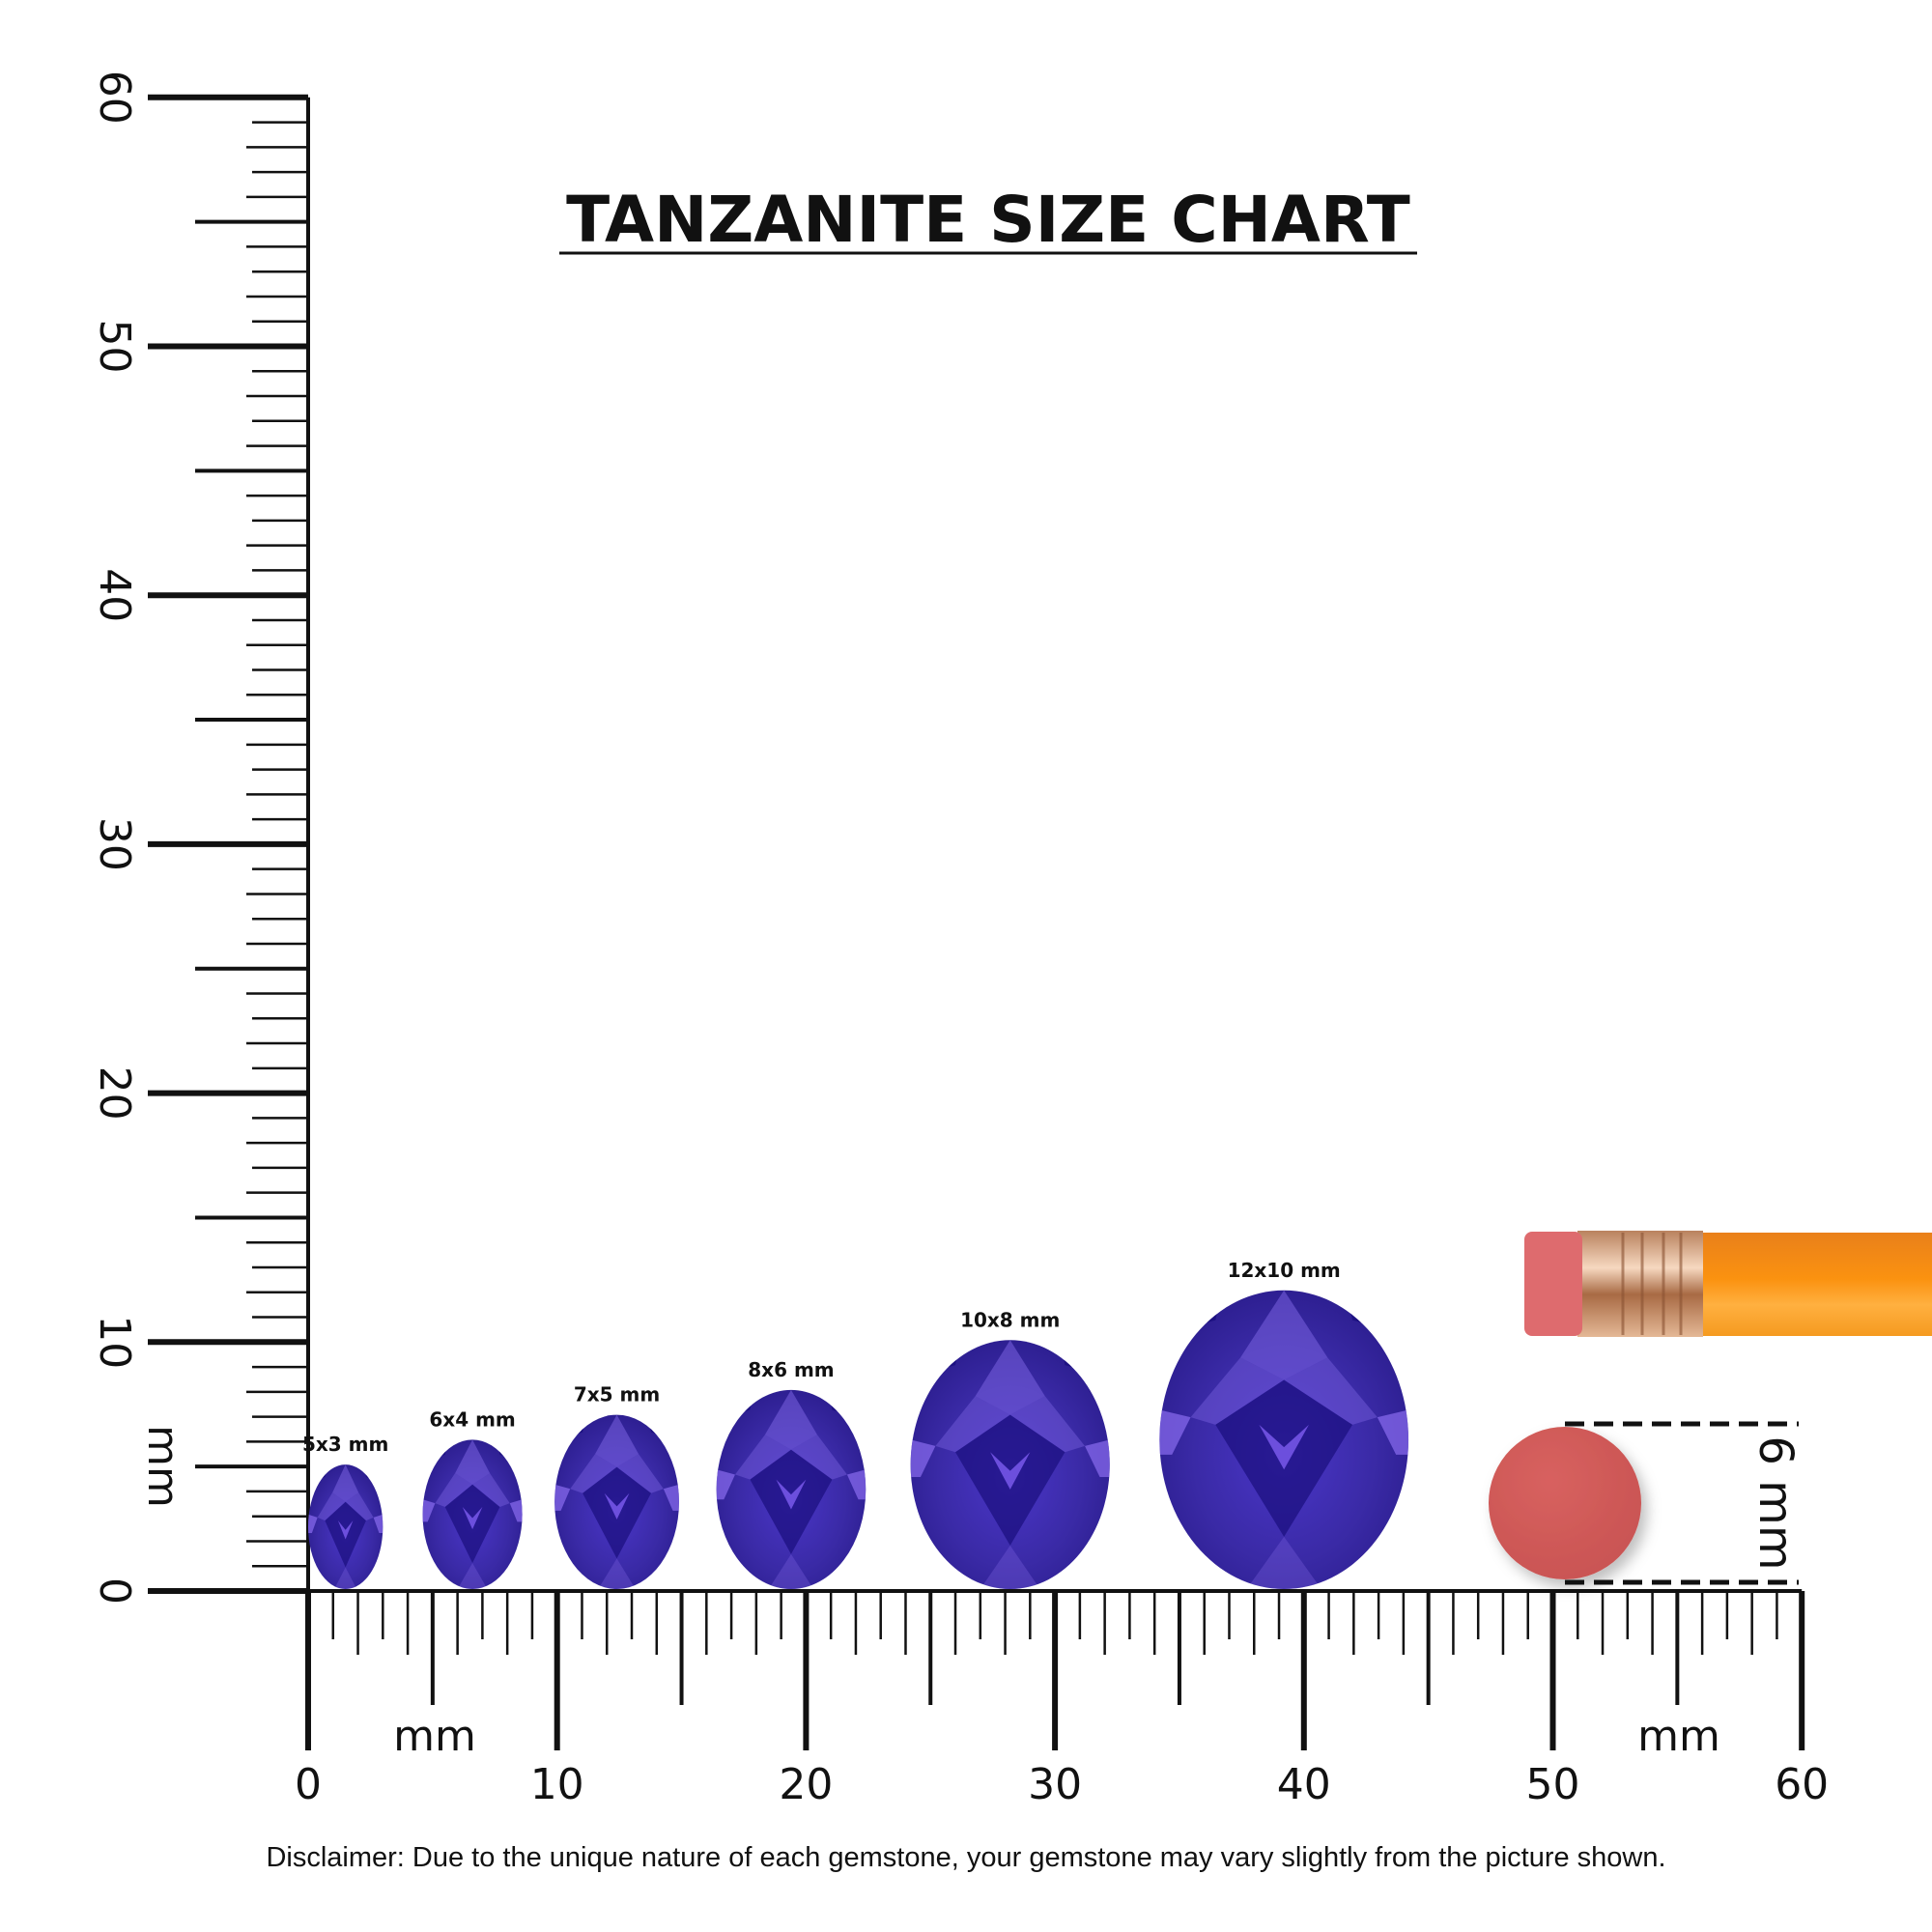  Describe the element at coordinates (345, 1444) in the screenshot. I see `gem-size-label: 5x3 mm` at that location.